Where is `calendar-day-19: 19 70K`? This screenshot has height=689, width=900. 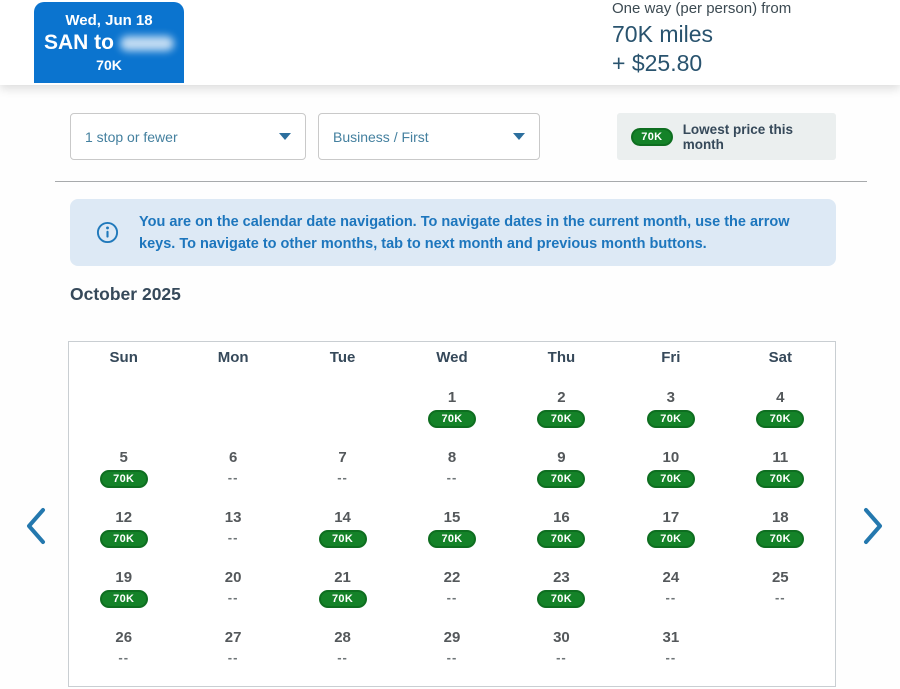 calendar-day-19: 19 70K is located at coordinates (123, 582).